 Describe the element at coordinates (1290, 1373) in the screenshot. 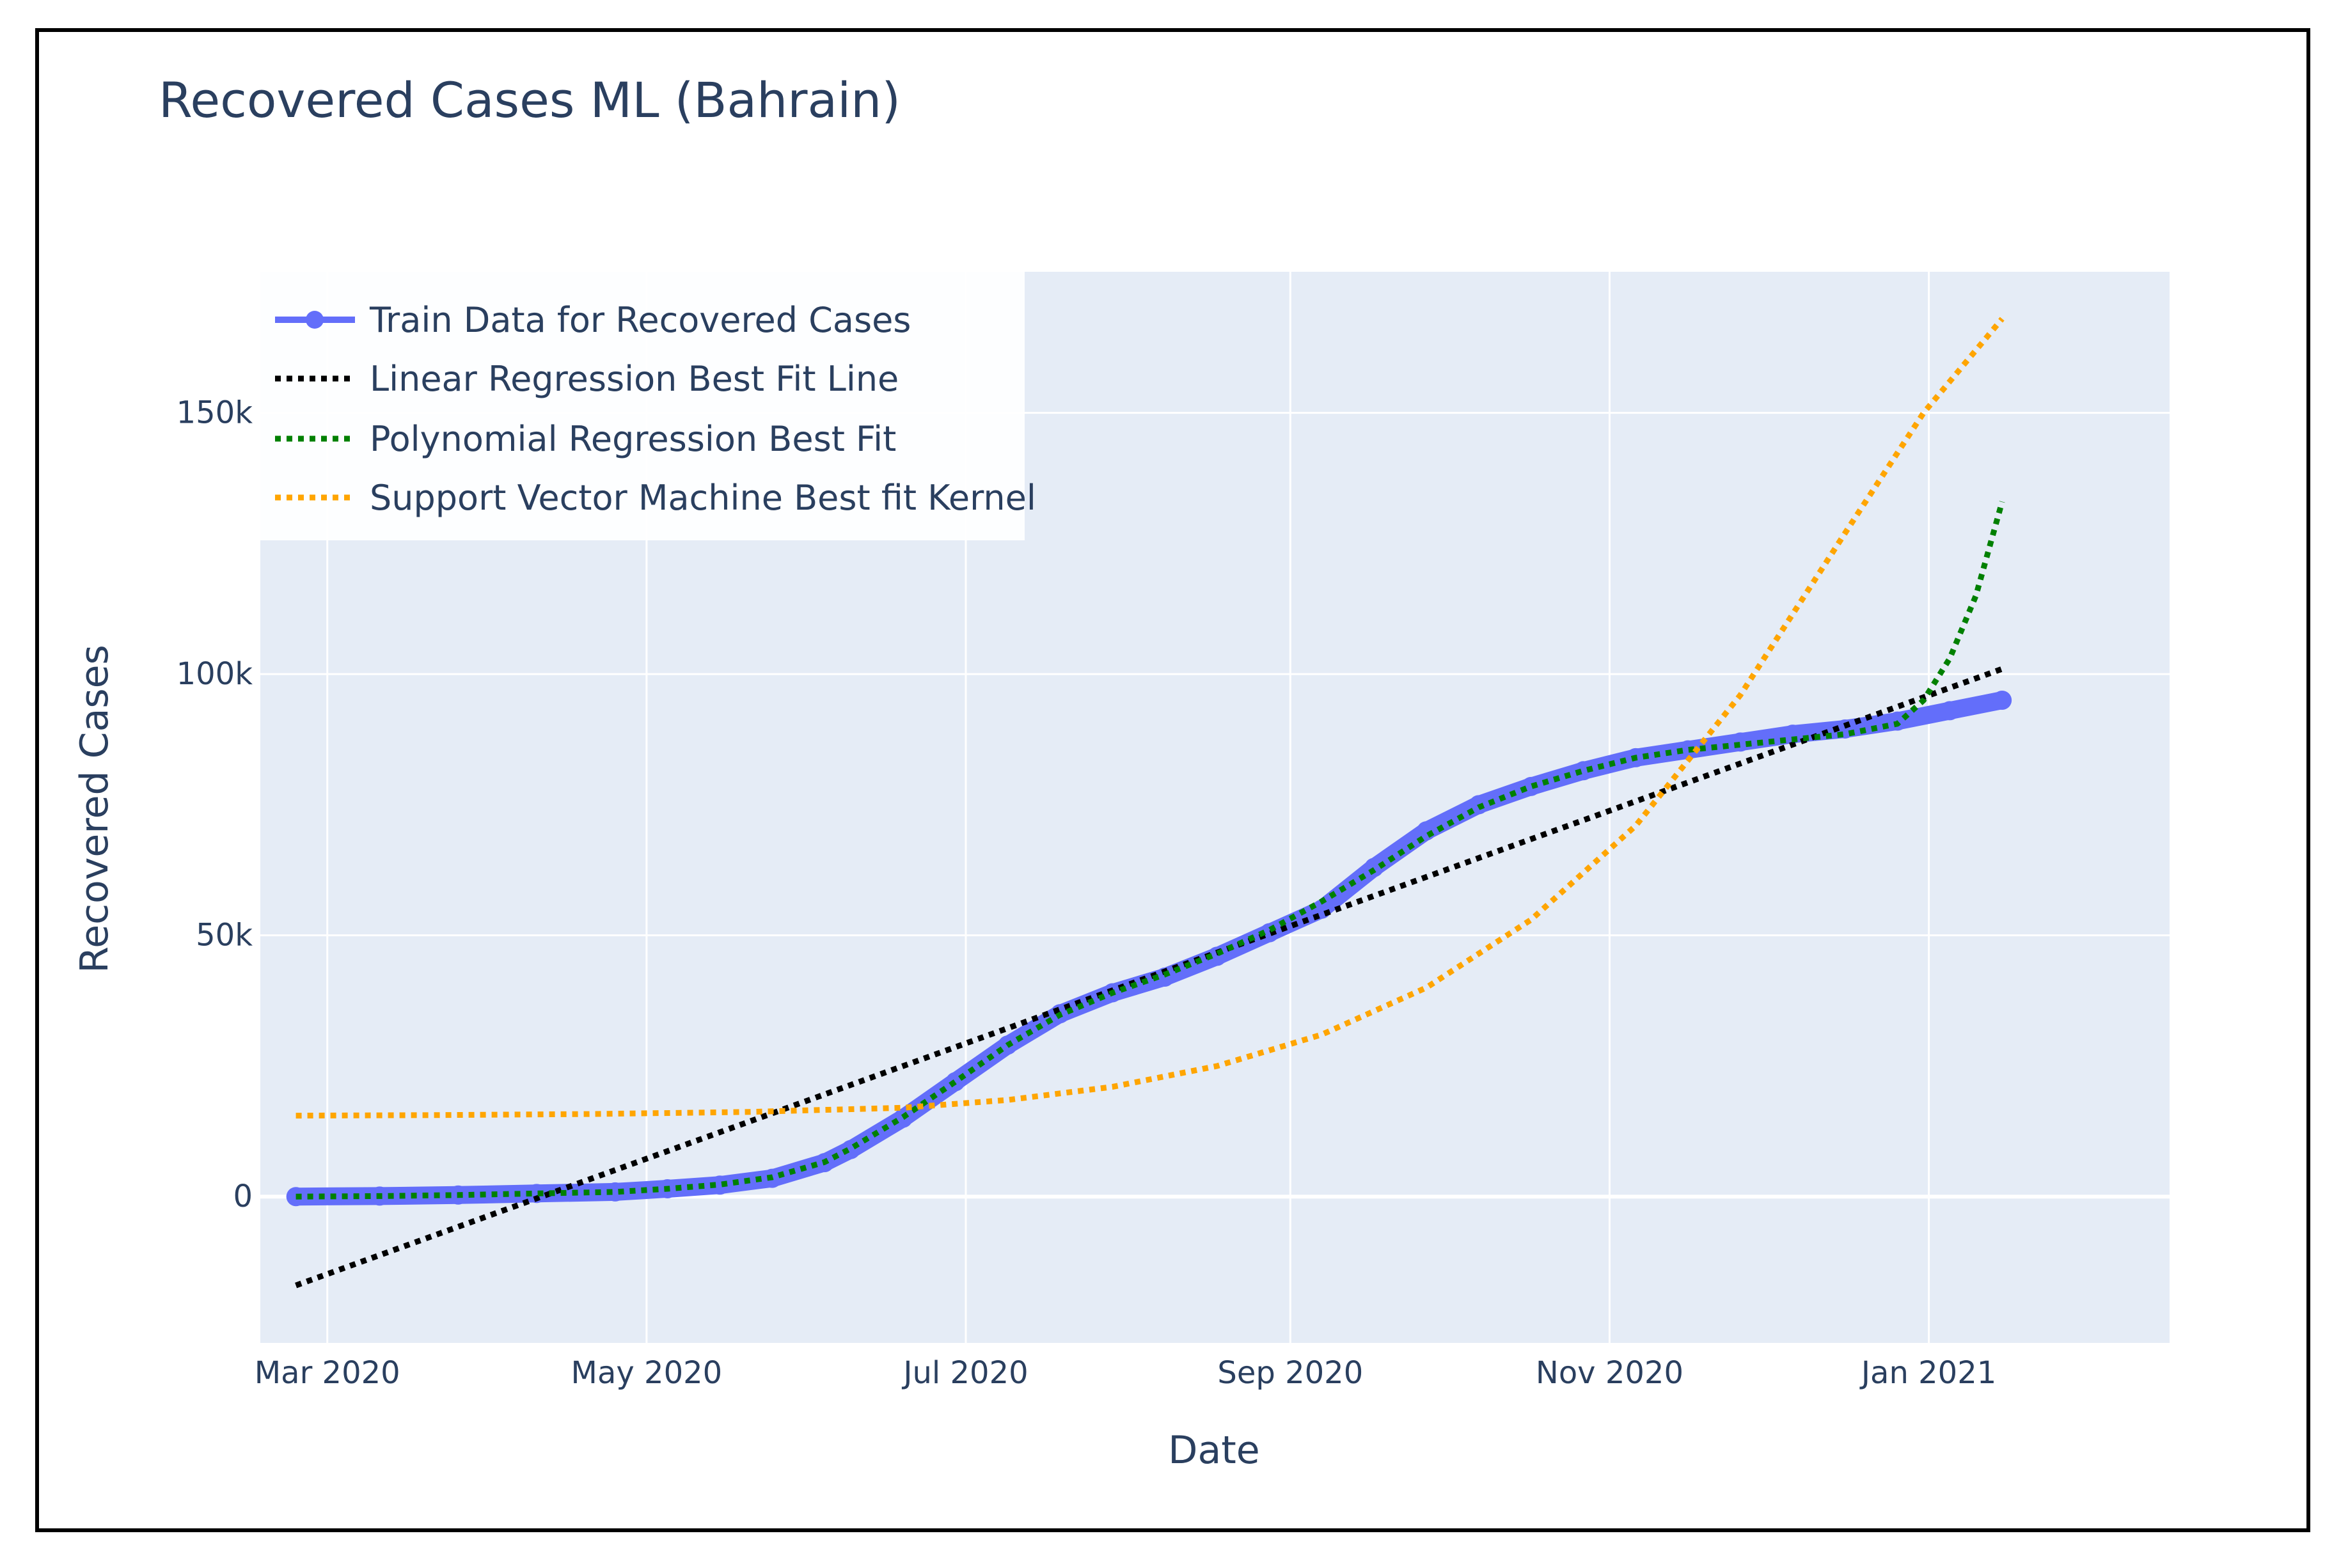

I see `x-tick-label: Sep 2020` at that location.